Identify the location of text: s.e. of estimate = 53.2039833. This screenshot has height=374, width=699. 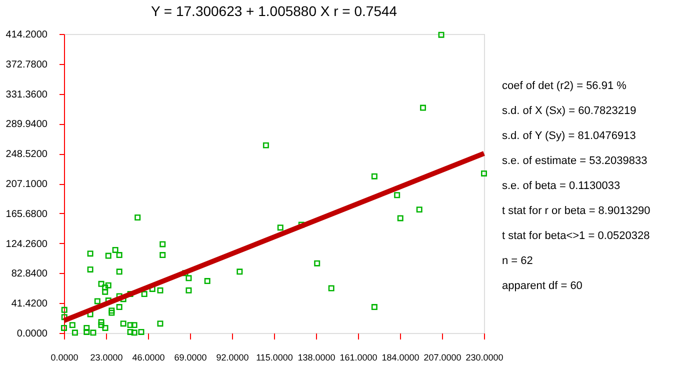
(575, 161).